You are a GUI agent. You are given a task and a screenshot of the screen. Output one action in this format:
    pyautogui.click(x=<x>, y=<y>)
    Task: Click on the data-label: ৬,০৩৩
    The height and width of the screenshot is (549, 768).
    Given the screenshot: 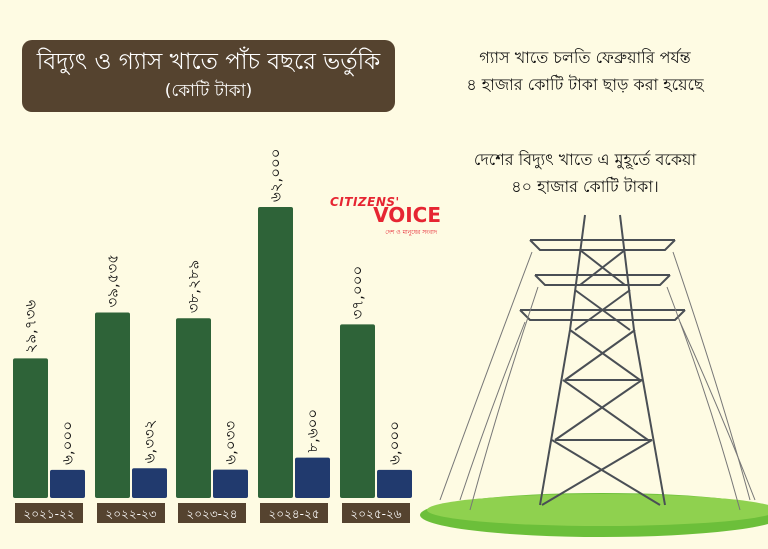 What is the action you would take?
    pyautogui.click(x=231, y=443)
    